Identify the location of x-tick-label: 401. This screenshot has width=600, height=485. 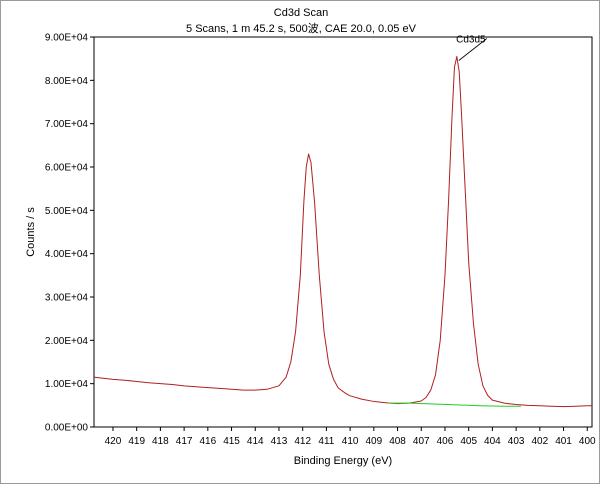
(563, 441).